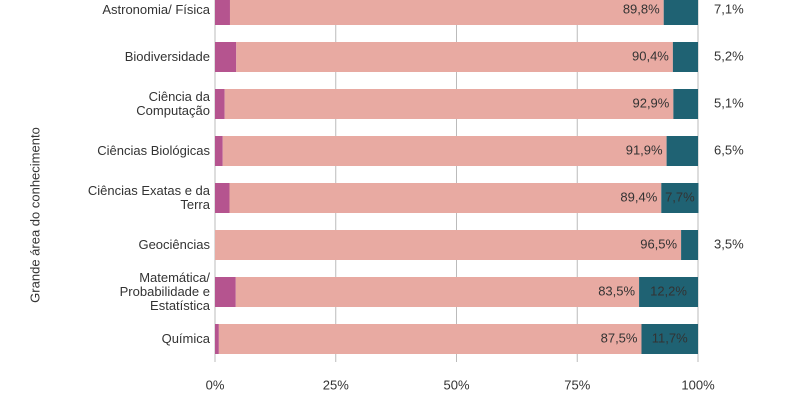  I want to click on value-label: 5,2%, so click(729, 55).